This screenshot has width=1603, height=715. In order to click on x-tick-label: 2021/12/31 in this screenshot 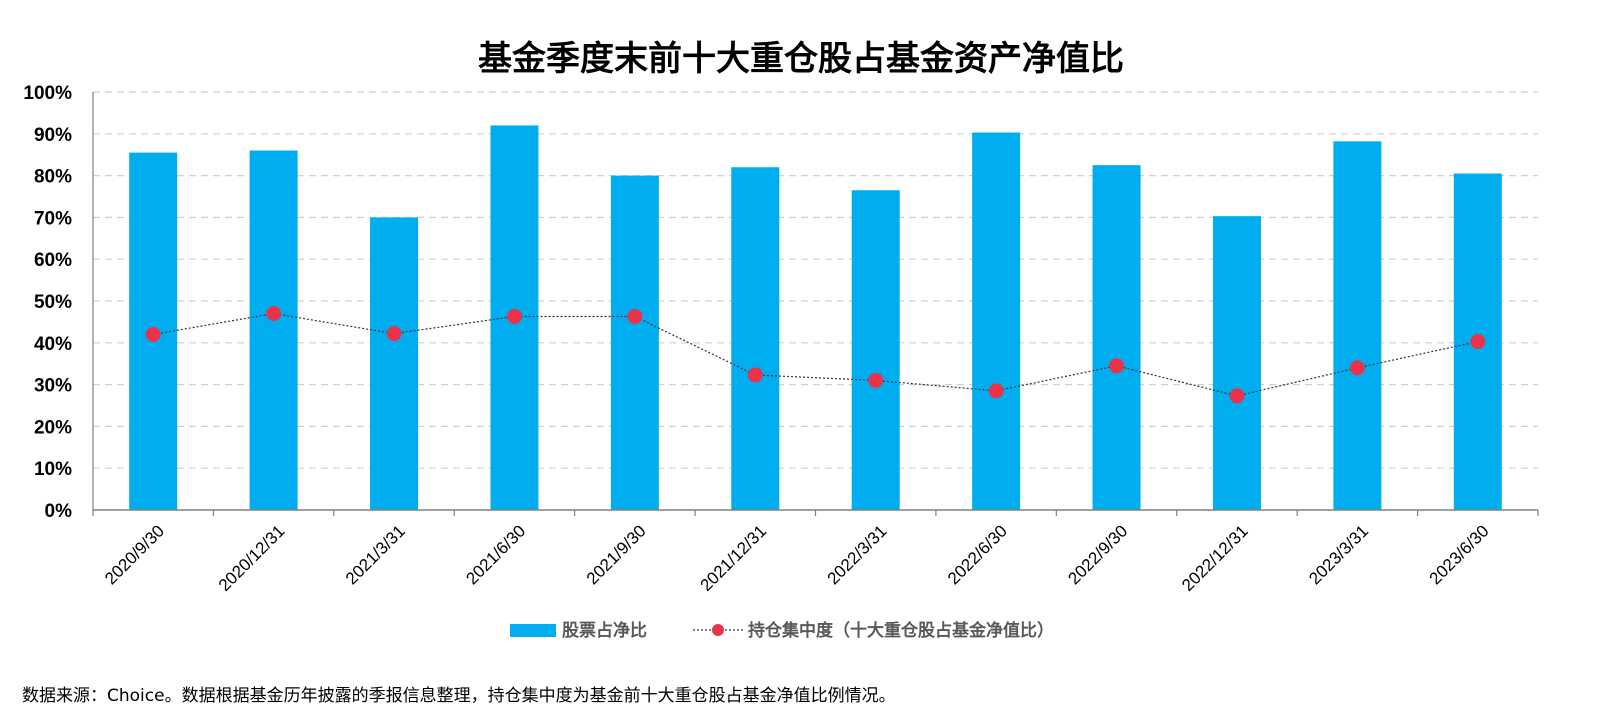, I will do `click(734, 558)`.